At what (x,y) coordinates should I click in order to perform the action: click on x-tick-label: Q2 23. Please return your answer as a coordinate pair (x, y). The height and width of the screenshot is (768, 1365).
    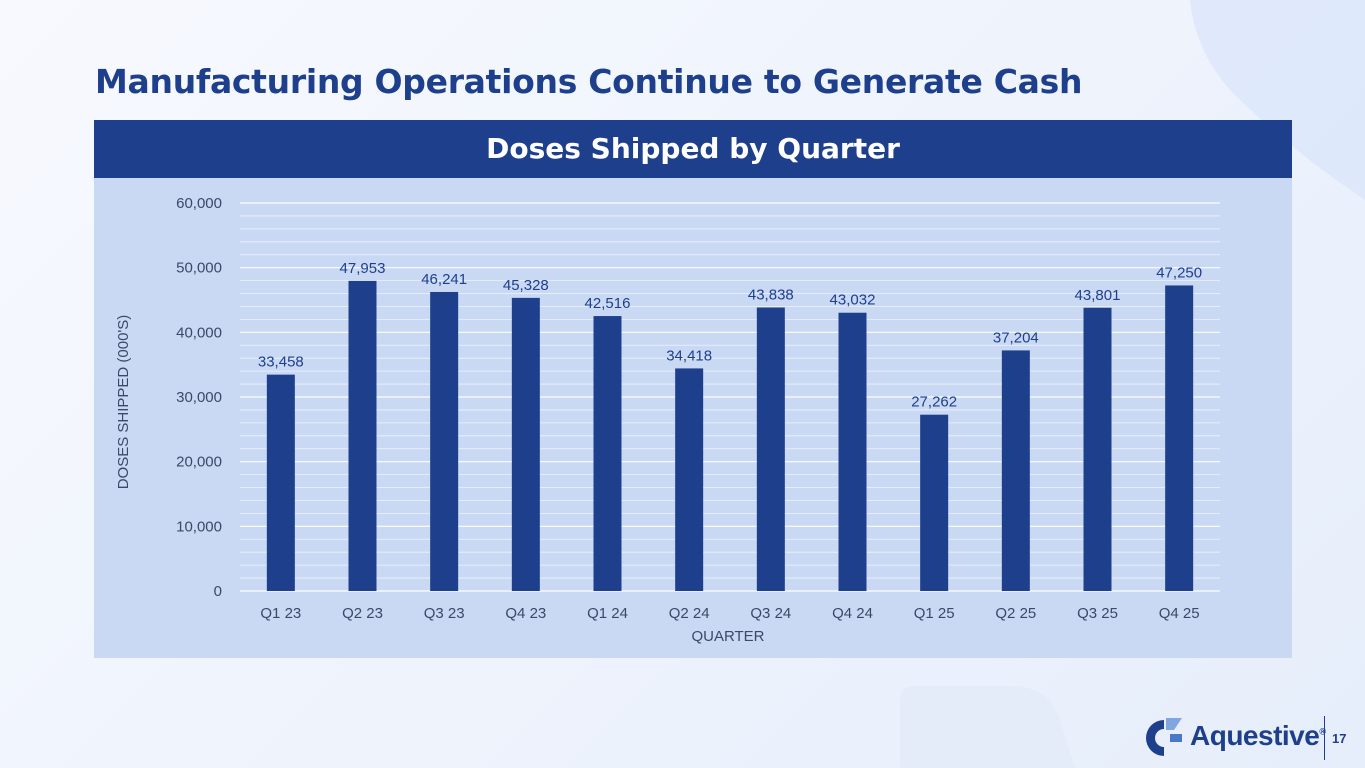
    Looking at the image, I should click on (362, 613).